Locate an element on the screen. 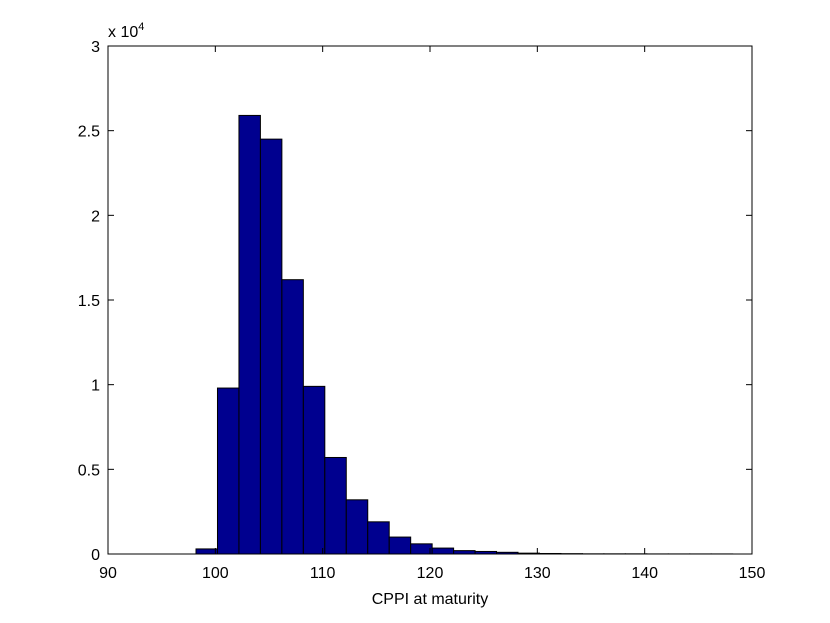  y-tick-label: 2.5 is located at coordinates (89, 132).